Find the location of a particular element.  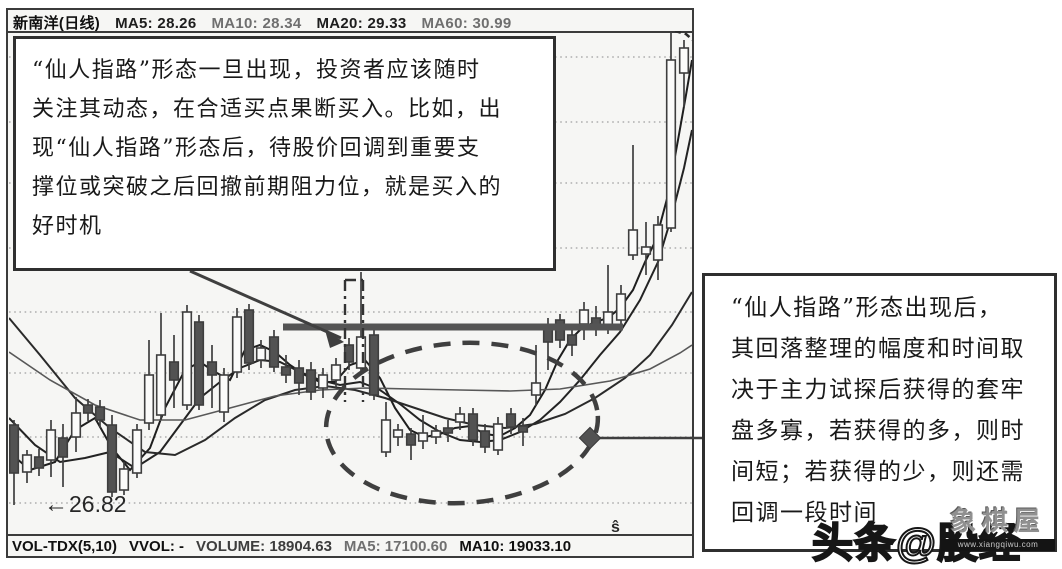

left-box-pointer-line is located at coordinates (265, 304).